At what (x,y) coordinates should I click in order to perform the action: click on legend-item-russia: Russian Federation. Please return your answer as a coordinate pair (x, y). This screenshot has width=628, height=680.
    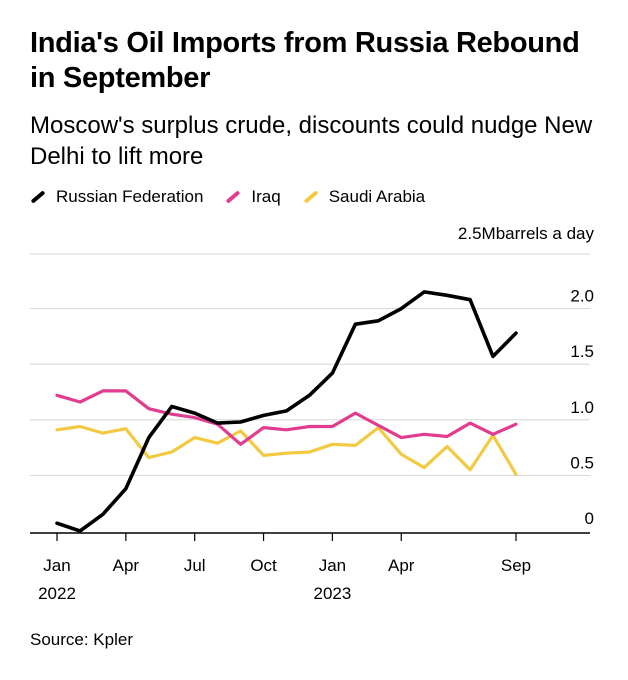
    Looking at the image, I should click on (116, 197).